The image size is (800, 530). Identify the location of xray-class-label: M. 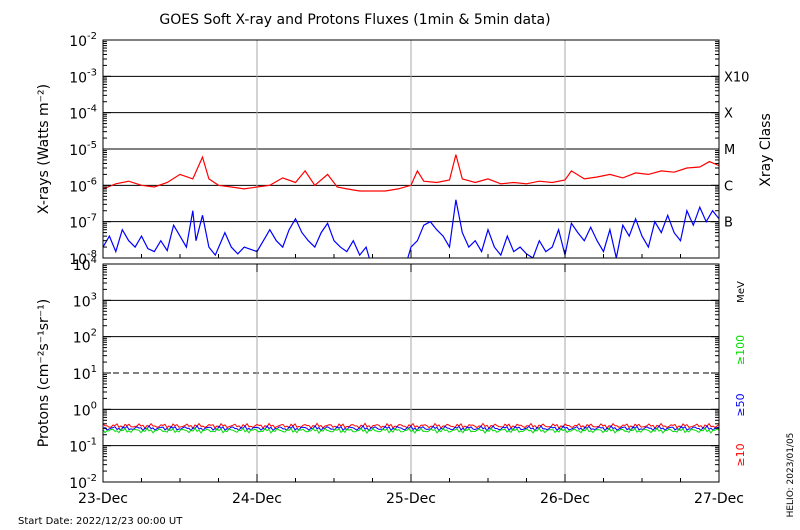
(729, 150).